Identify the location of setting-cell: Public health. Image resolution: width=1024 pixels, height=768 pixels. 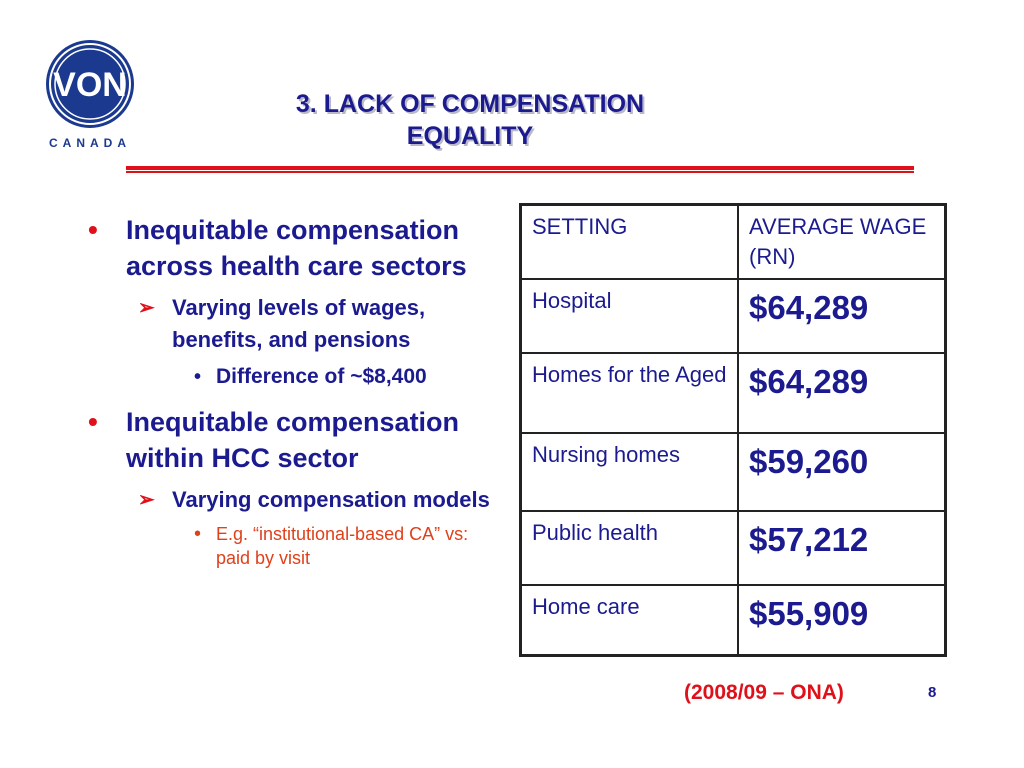
(629, 548).